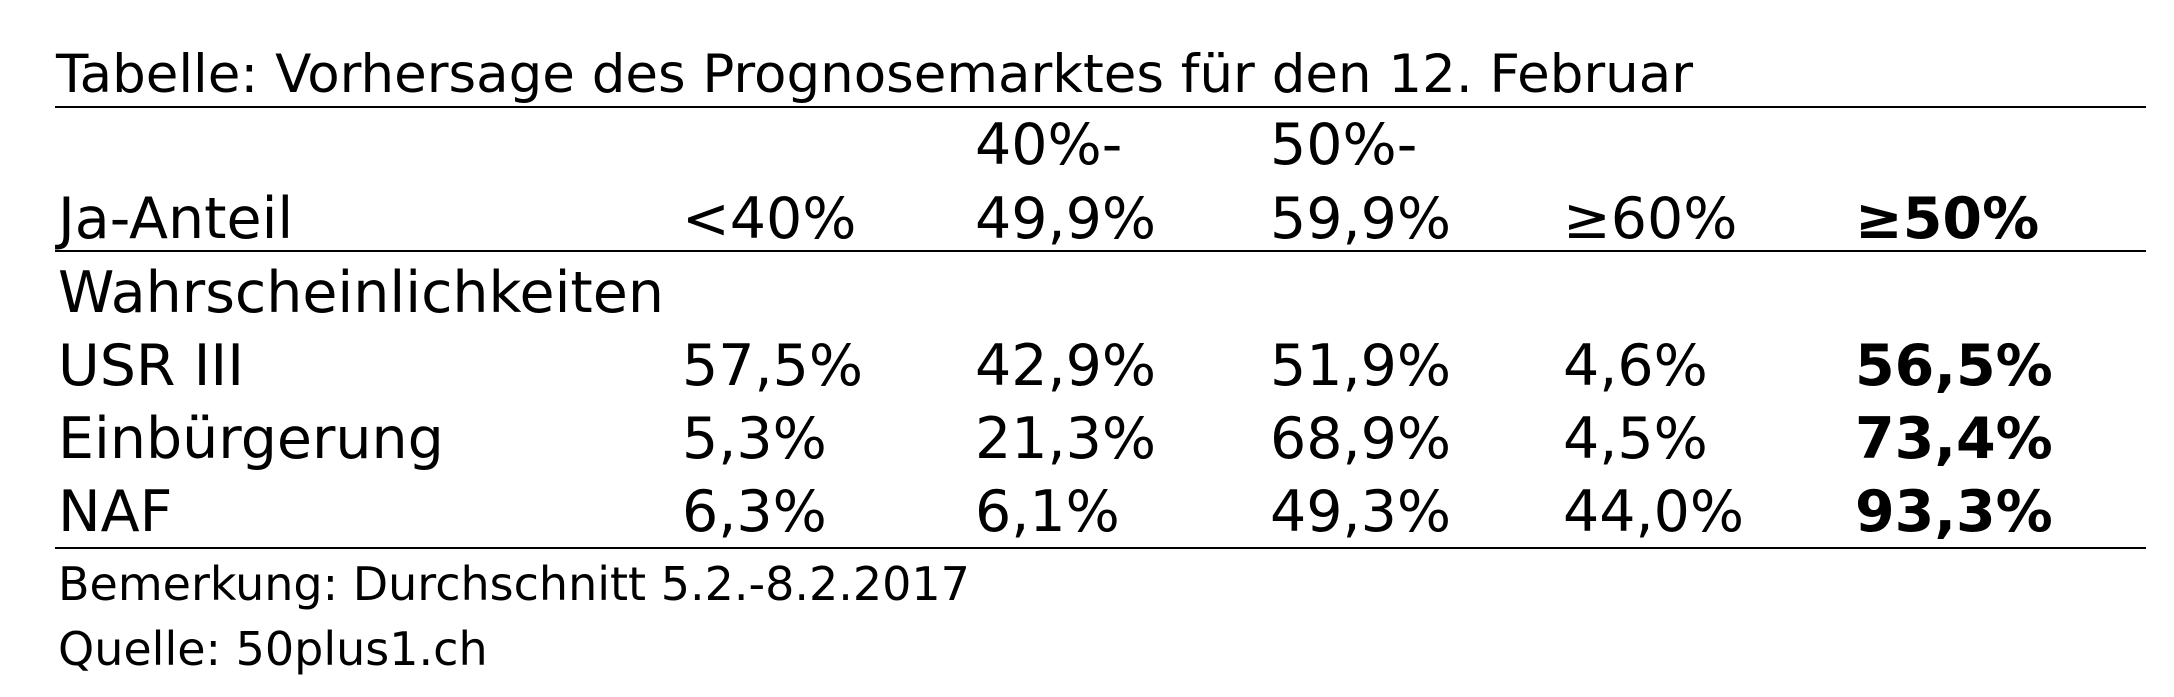  Describe the element at coordinates (361, 293) in the screenshot. I see `section-label: Wahrscheinlichkeiten` at that location.